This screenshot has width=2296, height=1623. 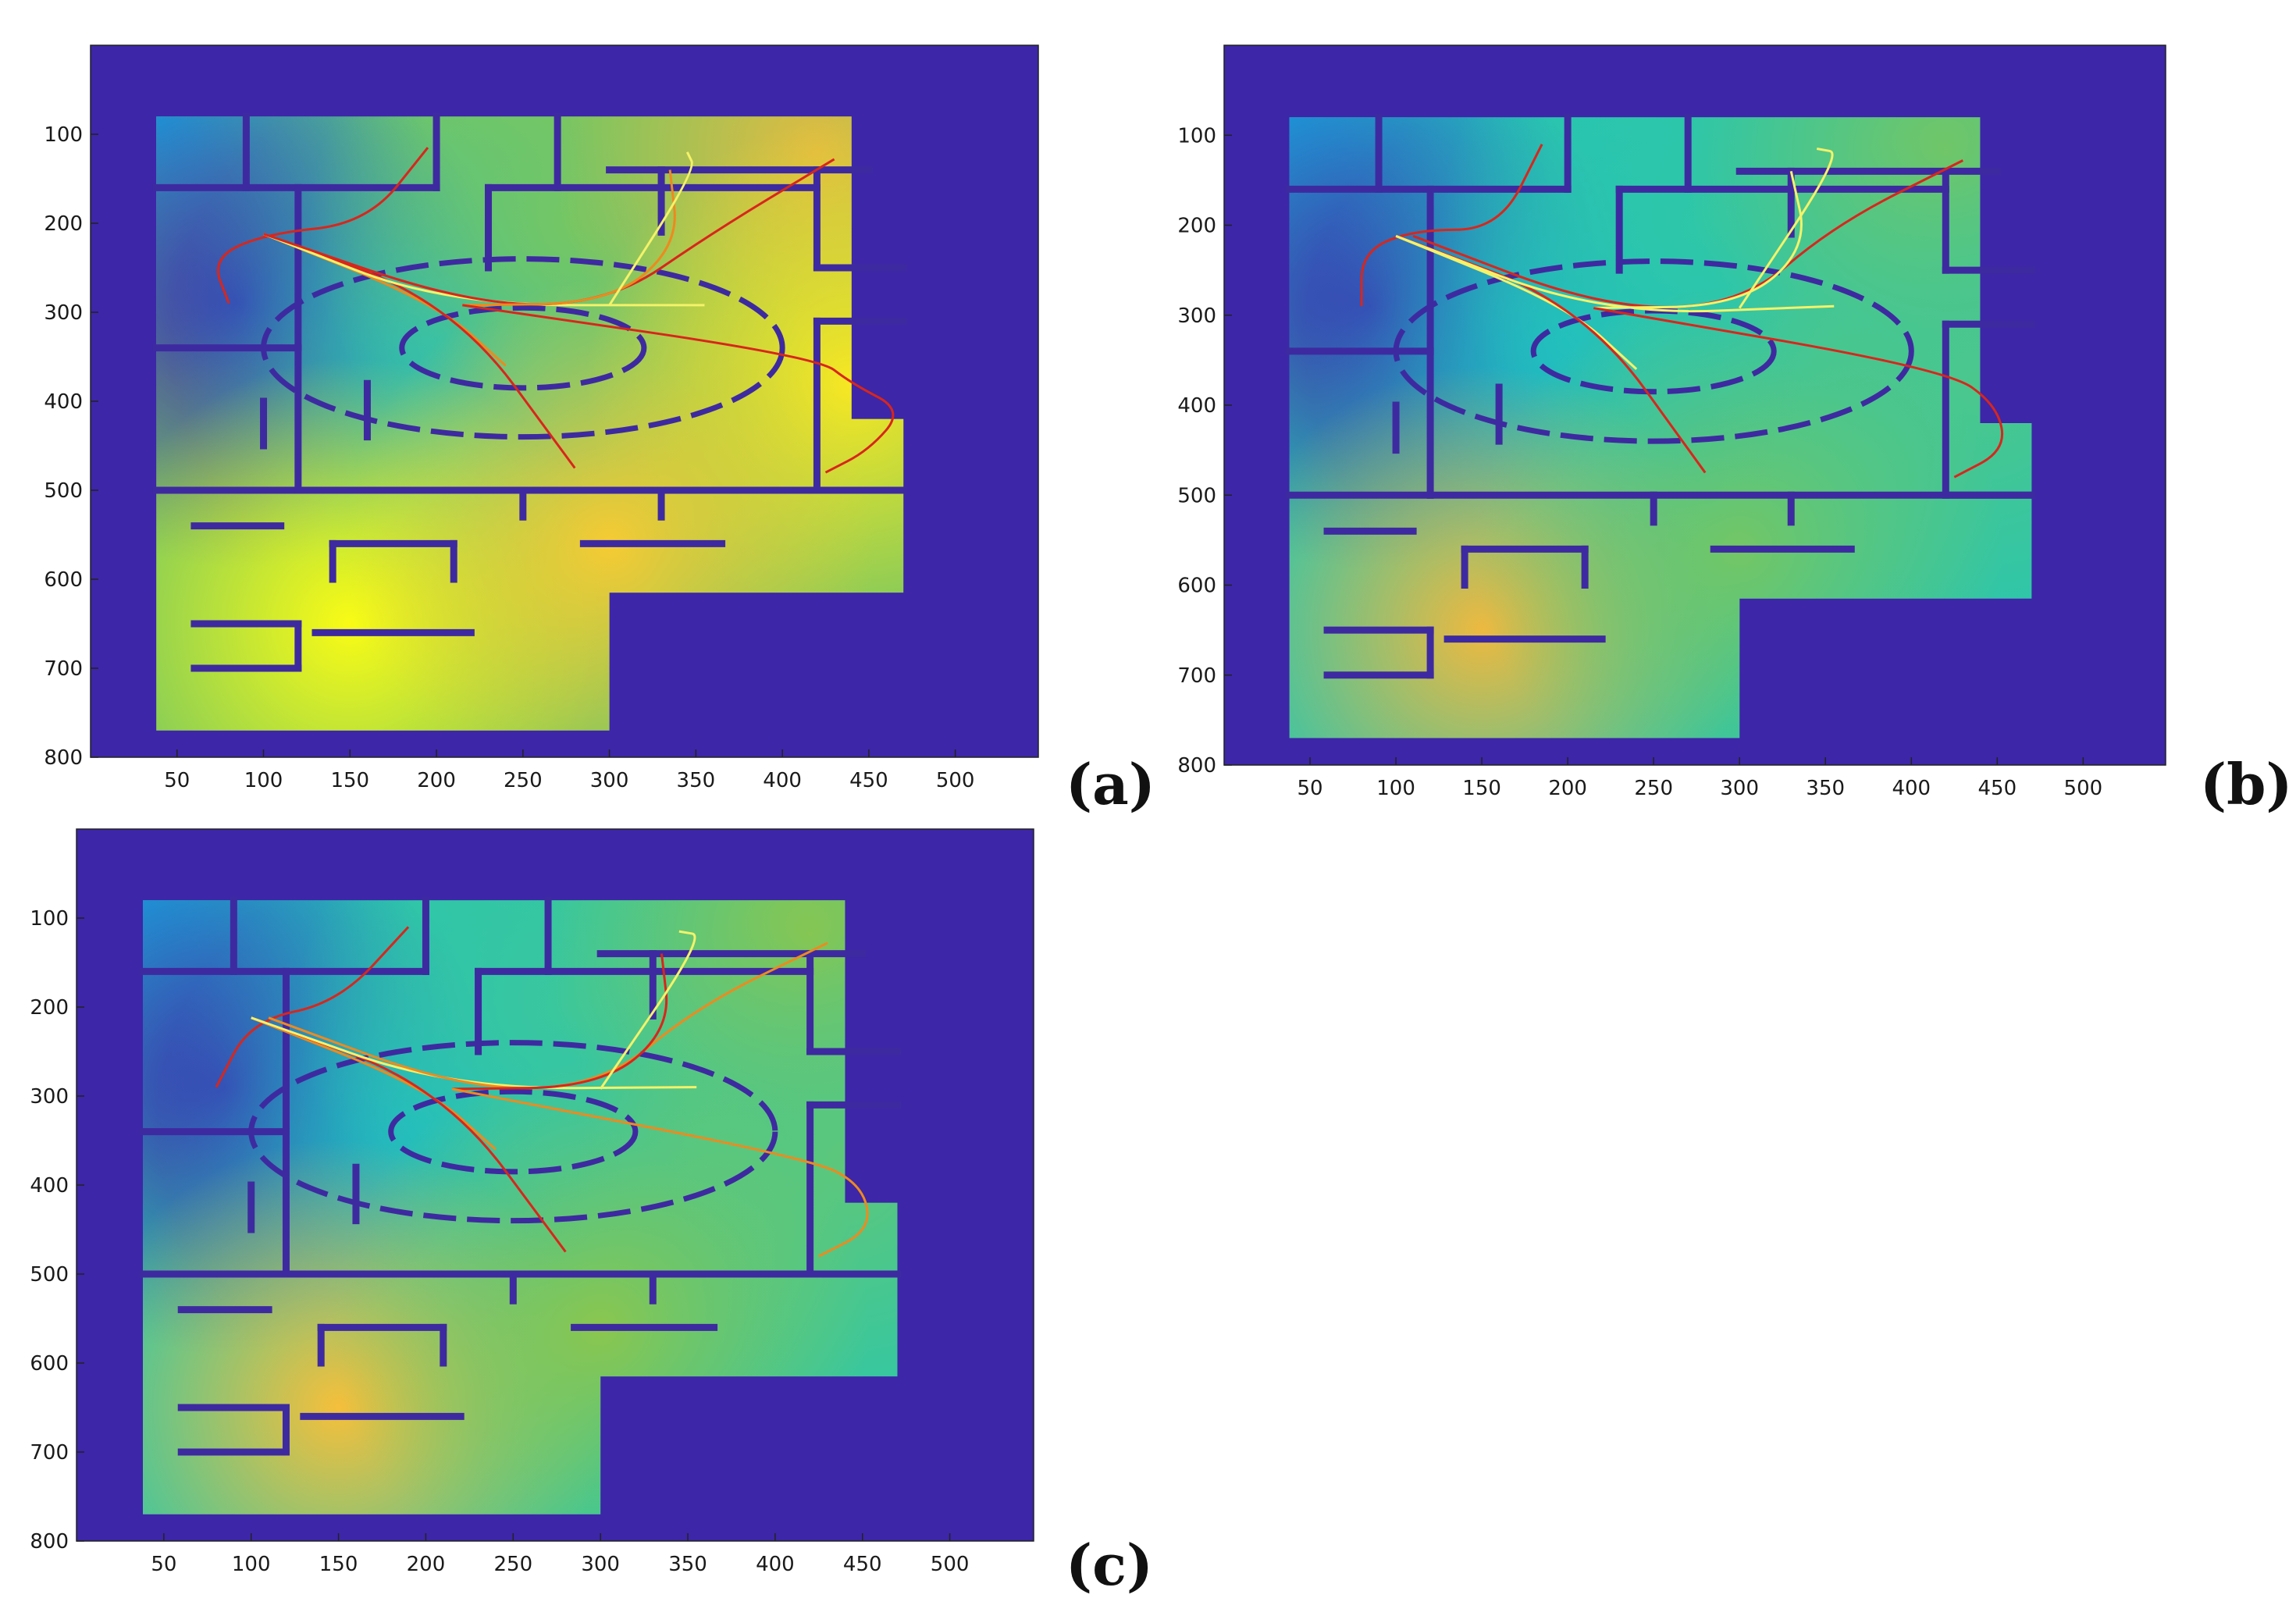 I want to click on panel-label-b: (b), so click(x=2246, y=784).